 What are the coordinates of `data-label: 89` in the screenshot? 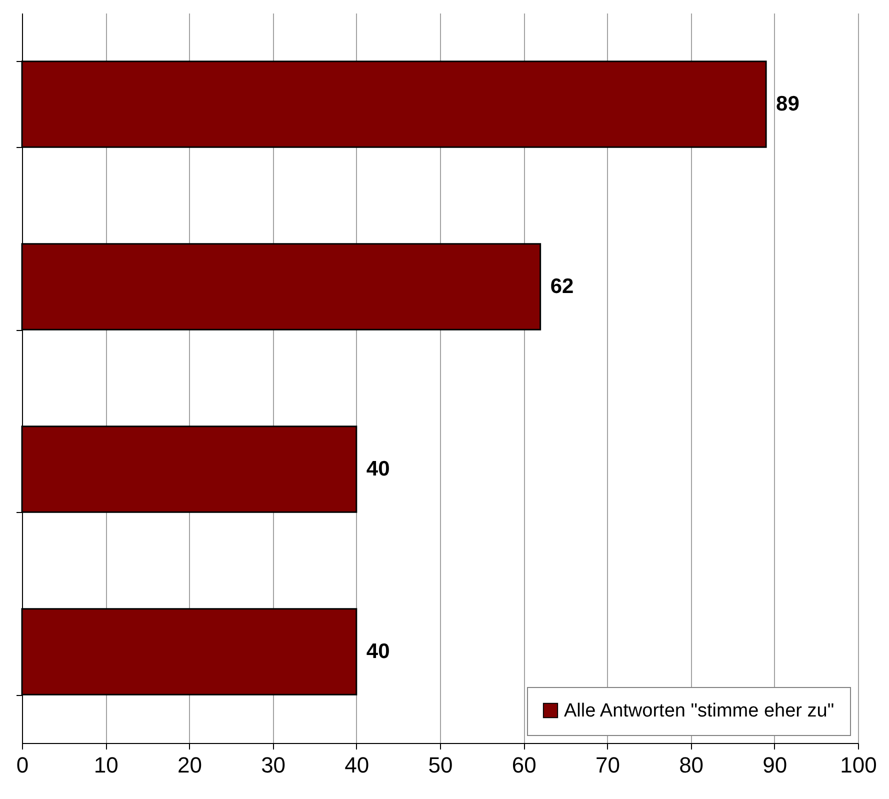 It's located at (788, 104).